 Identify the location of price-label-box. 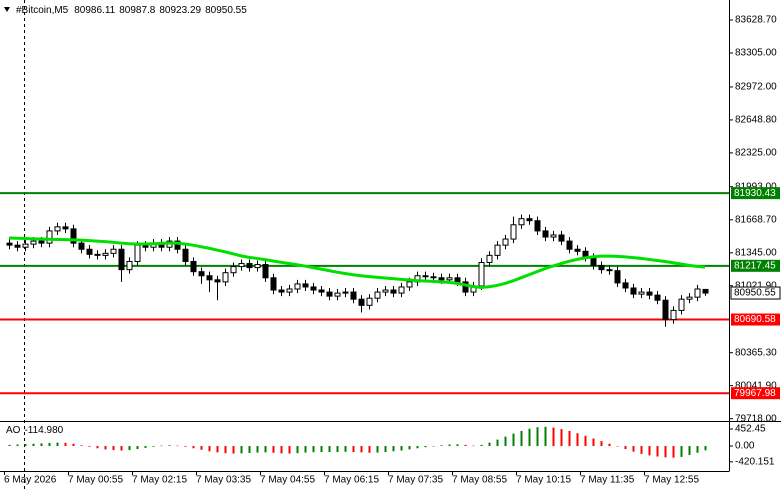
(755, 293).